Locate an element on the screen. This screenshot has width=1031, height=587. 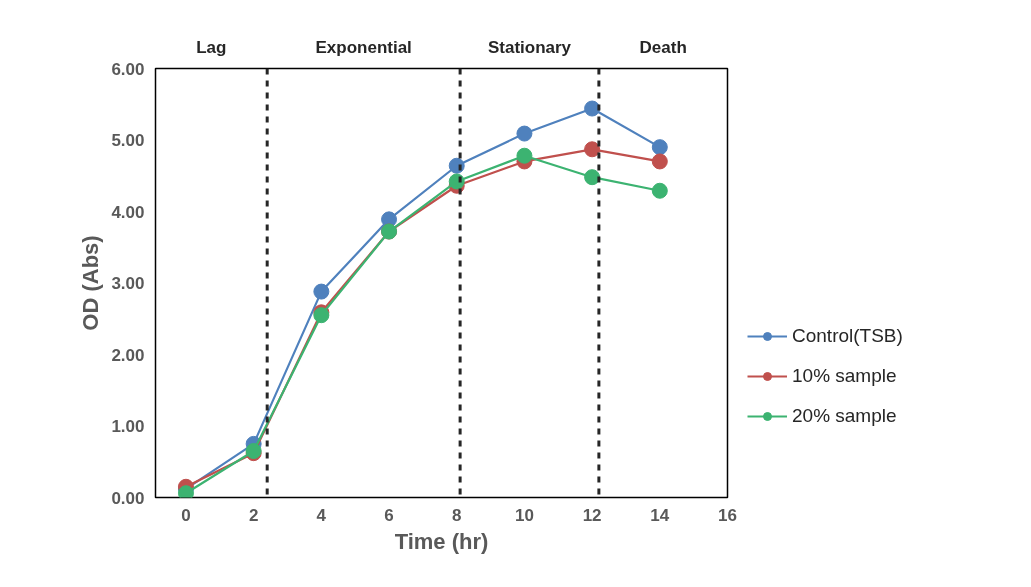
y-tick-label: 5.00 is located at coordinates (128, 140).